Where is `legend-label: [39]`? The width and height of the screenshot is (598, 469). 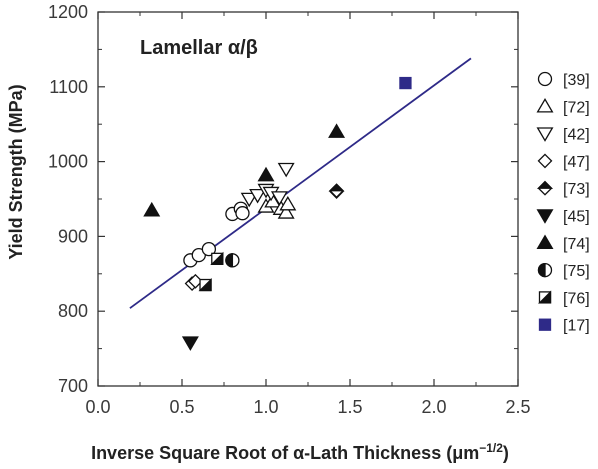 legend-label: [39] is located at coordinates (576, 80).